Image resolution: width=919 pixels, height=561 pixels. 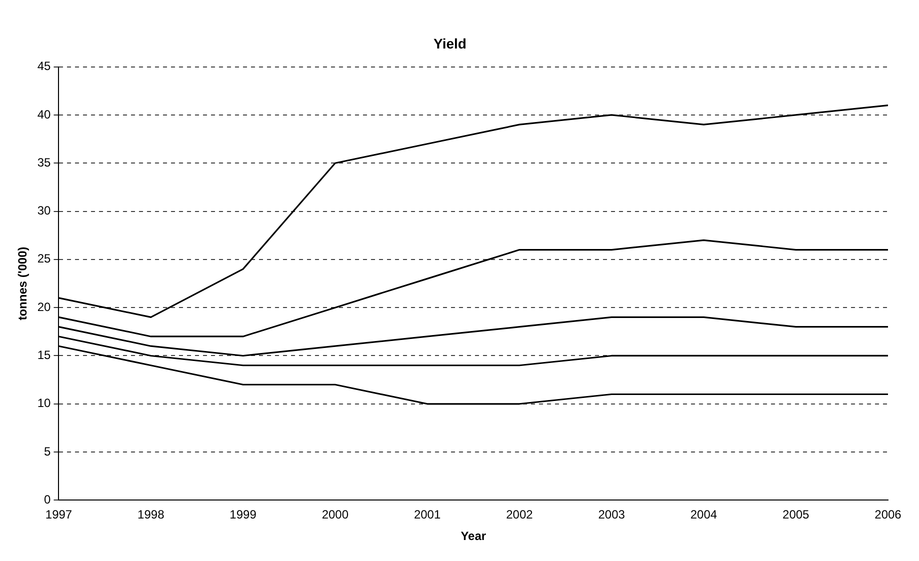 I want to click on y-tick-label: 20, so click(x=44, y=307).